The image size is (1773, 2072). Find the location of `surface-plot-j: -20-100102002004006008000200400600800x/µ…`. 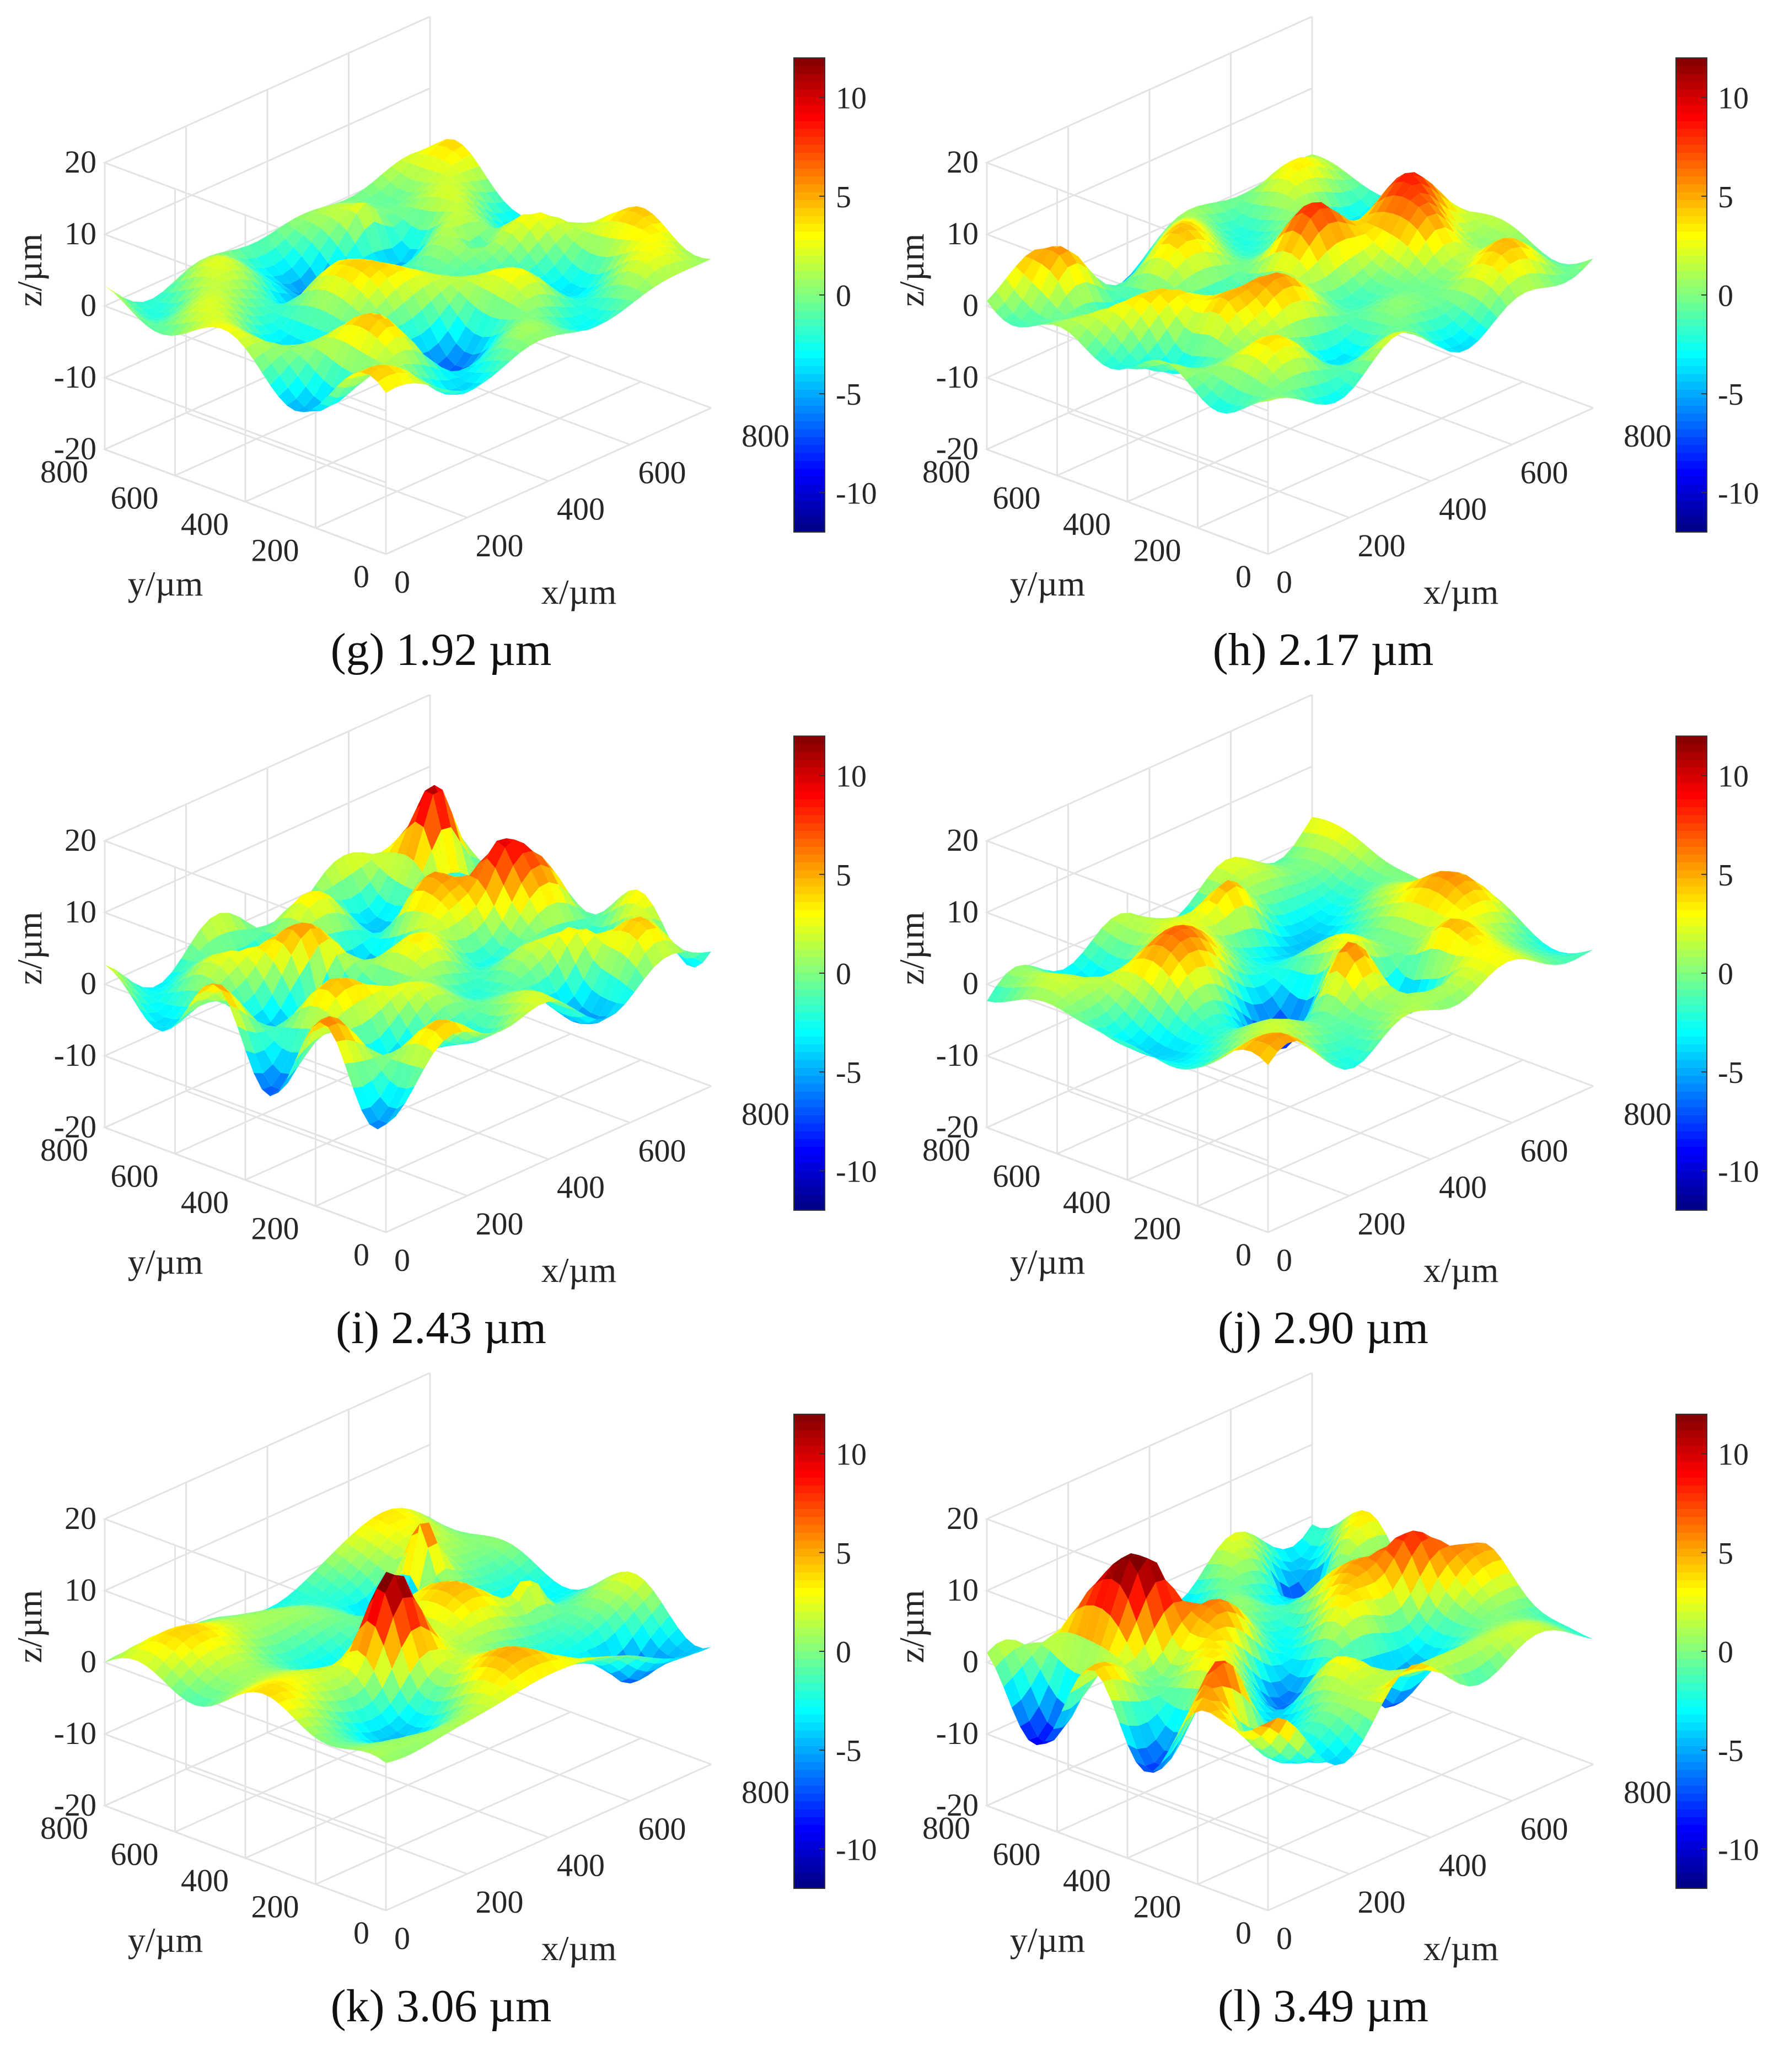

surface-plot-j: -20-100102002004006008000200400600800x/µ… is located at coordinates (1326, 992).